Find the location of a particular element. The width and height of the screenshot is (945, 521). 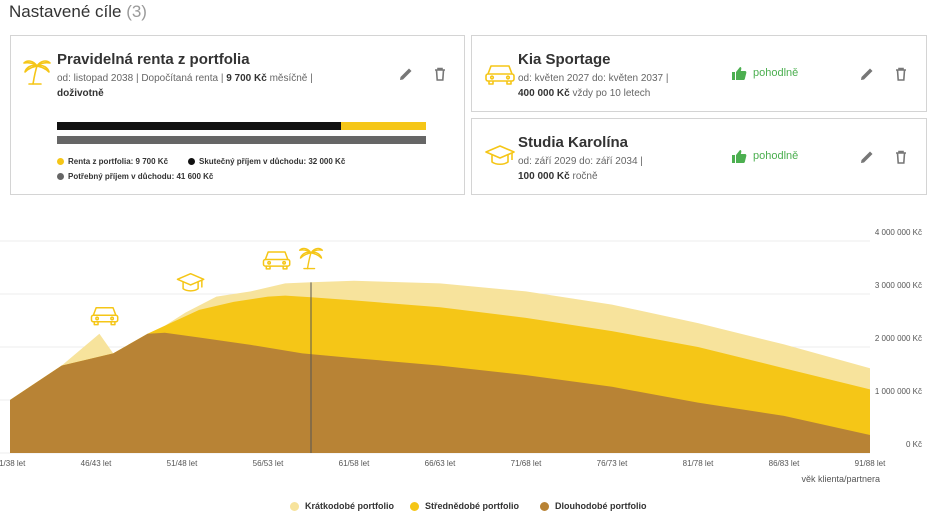

x-tick-label: 71/68 let is located at coordinates (526, 463).